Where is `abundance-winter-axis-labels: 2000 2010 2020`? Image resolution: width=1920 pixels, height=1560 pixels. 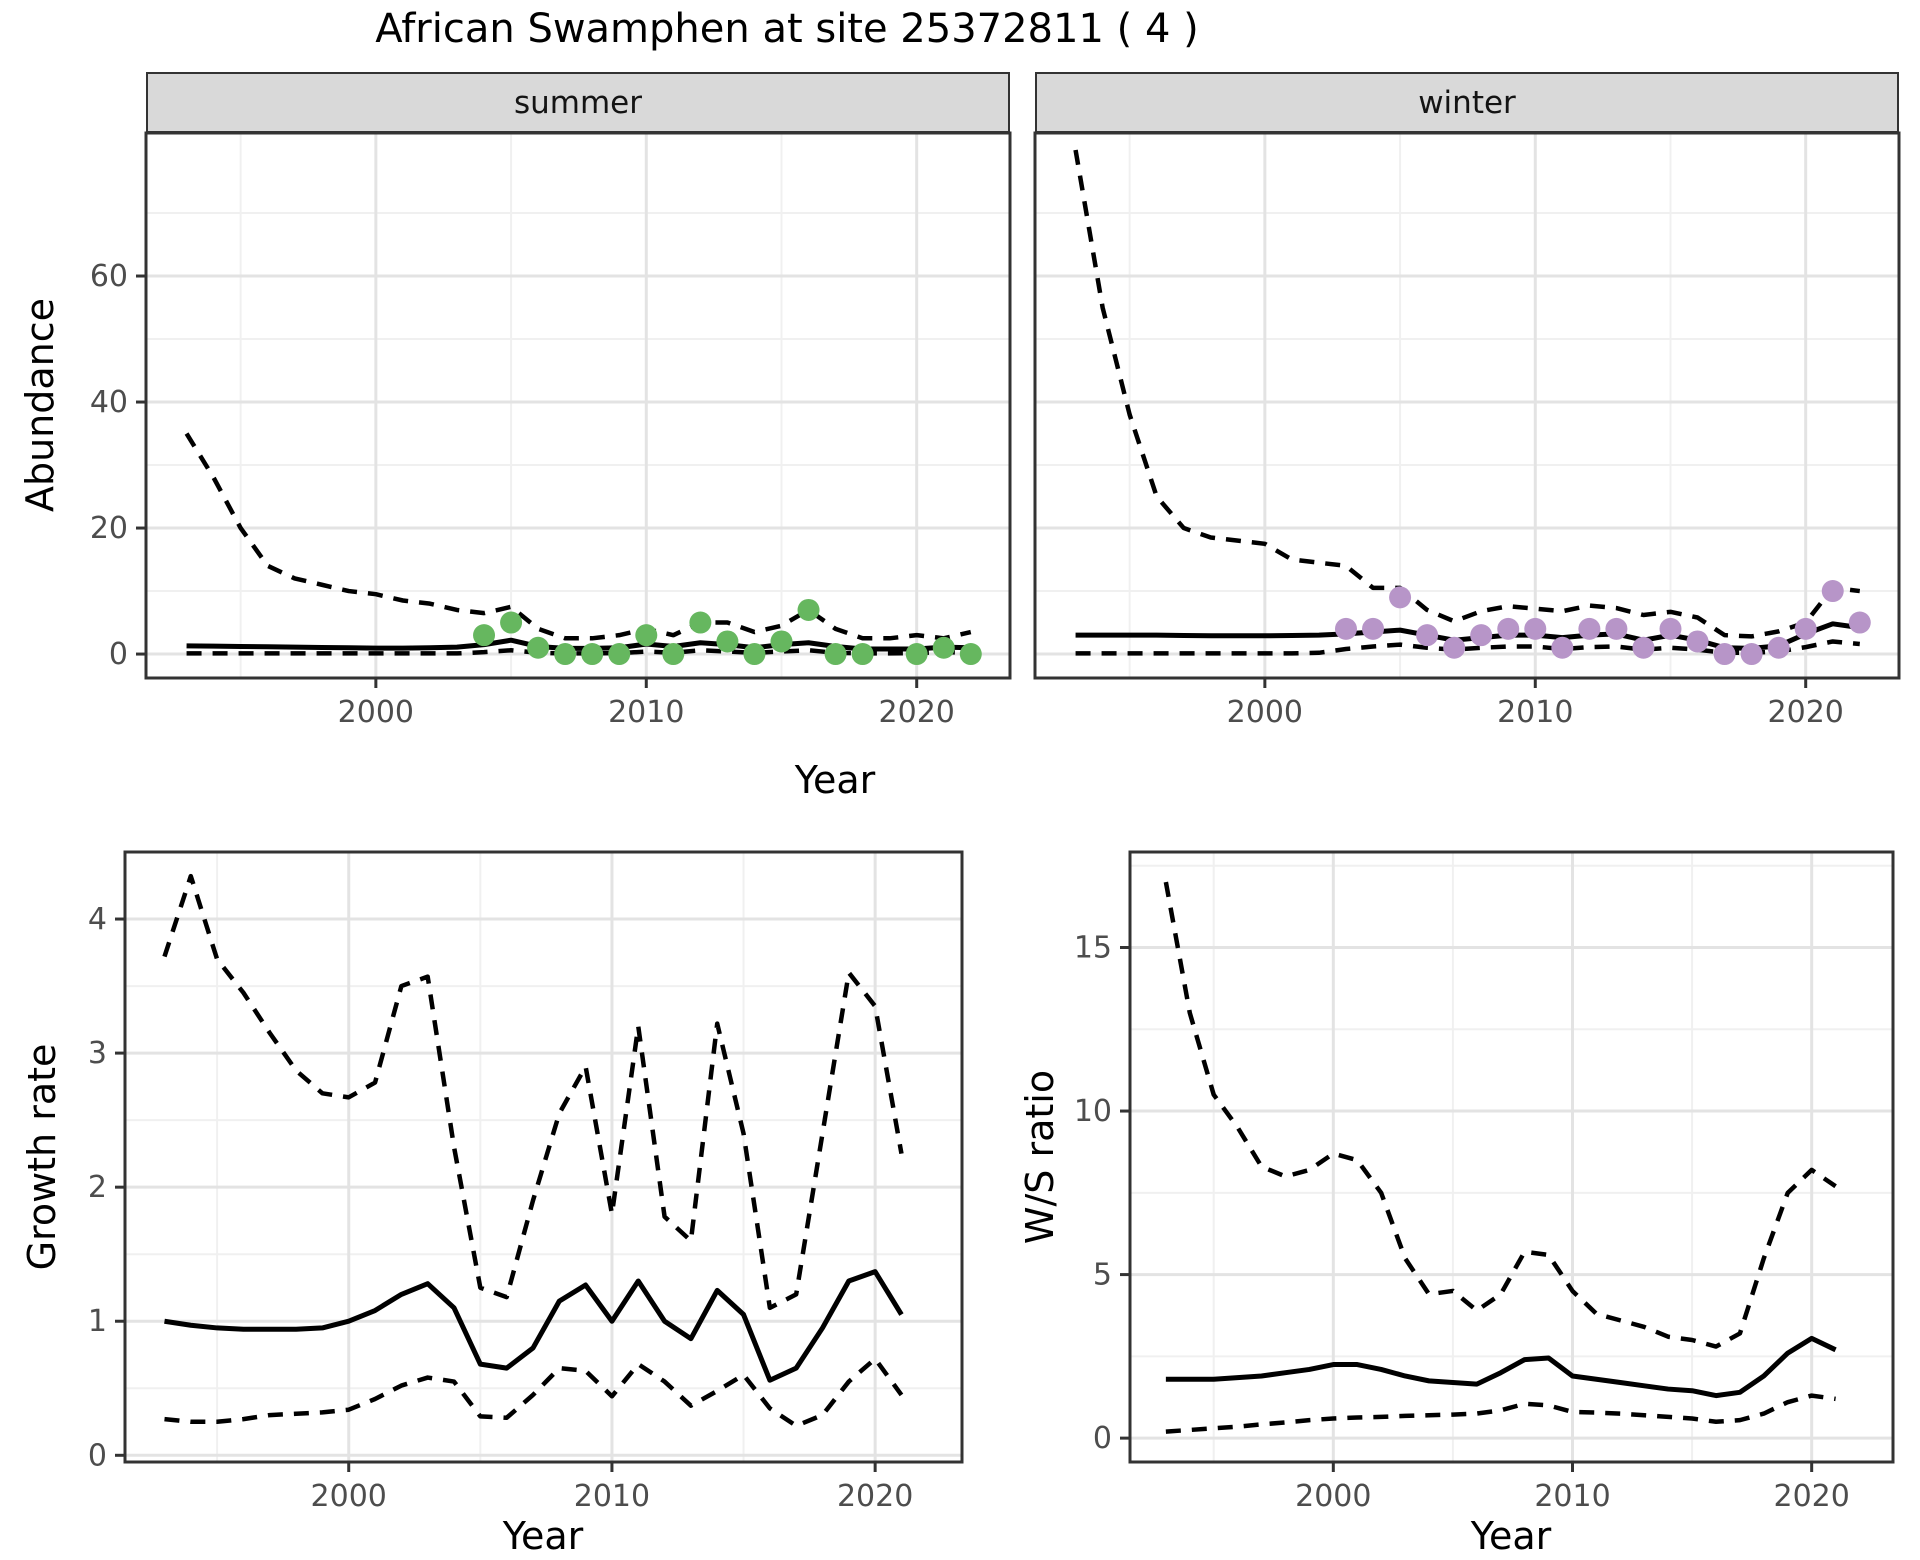
abundance-winter-axis-labels: 2000 2010 2020 is located at coordinates (1535, 704).